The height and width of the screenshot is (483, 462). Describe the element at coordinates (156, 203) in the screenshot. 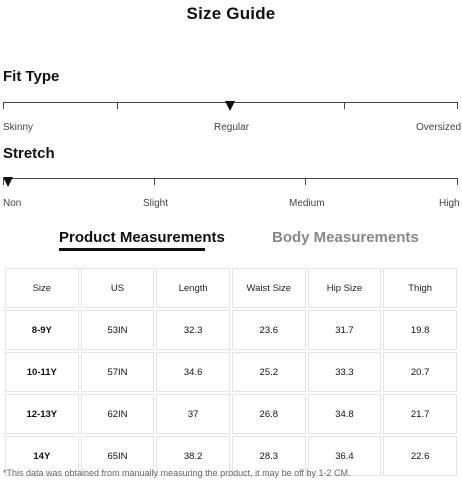

I see `stretch-label-slight: Slight` at that location.